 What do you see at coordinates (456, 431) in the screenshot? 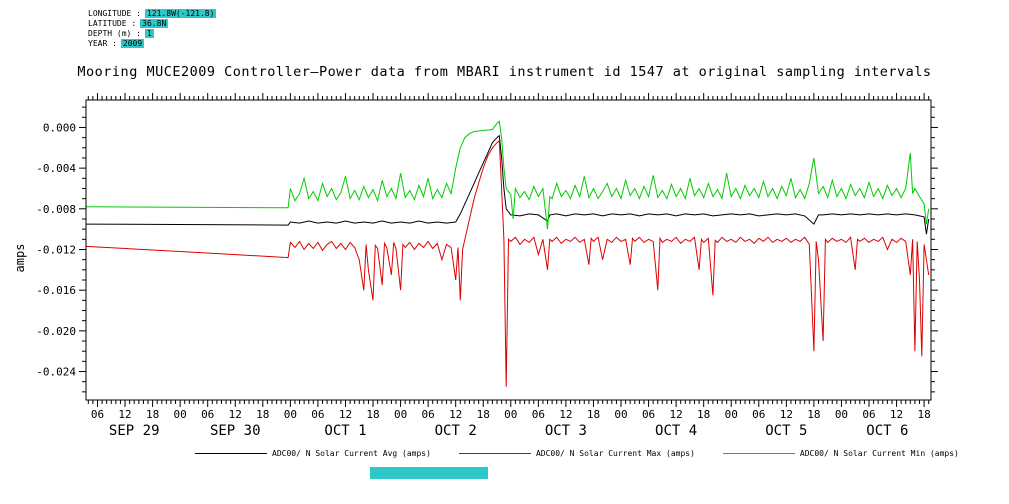
I see `date-label: OCT 2` at bounding box center [456, 431].